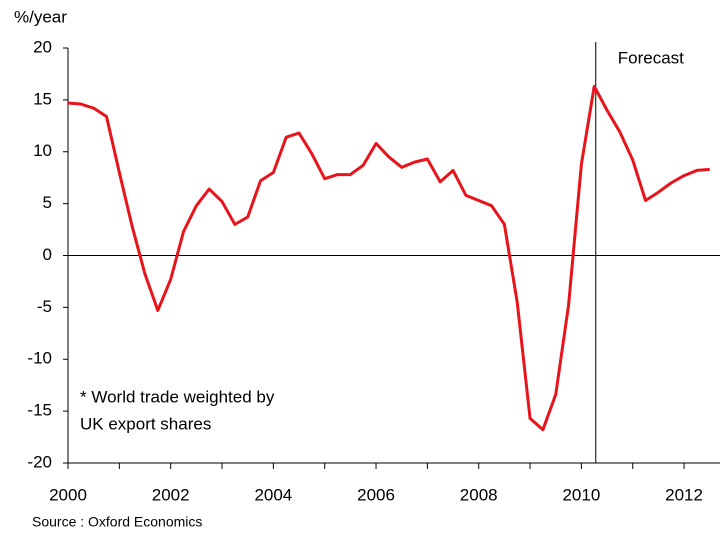 This screenshot has height=543, width=720. What do you see at coordinates (47, 254) in the screenshot?
I see `y-tick-label: 0` at bounding box center [47, 254].